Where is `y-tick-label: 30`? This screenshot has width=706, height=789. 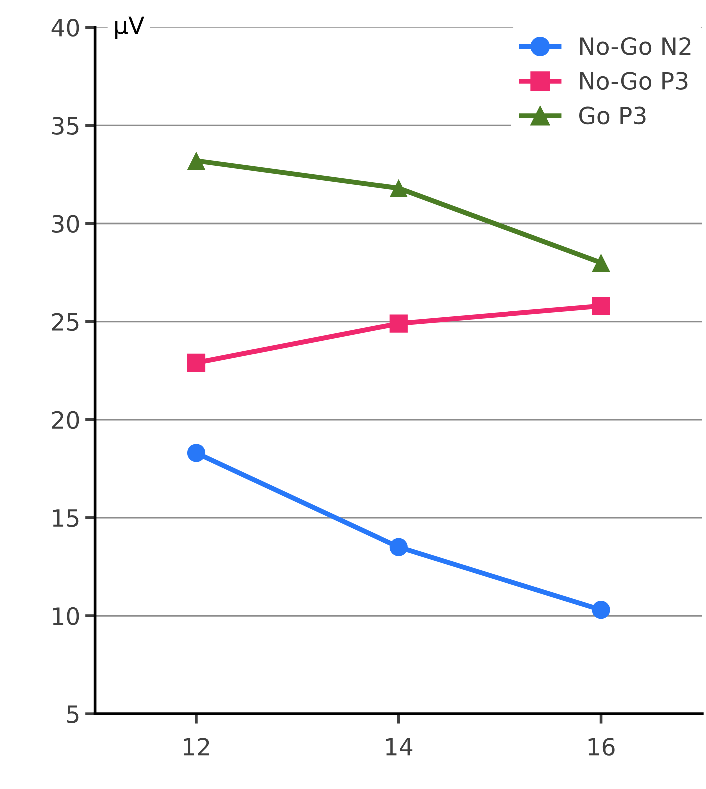 y-tick-label: 30 is located at coordinates (66, 224).